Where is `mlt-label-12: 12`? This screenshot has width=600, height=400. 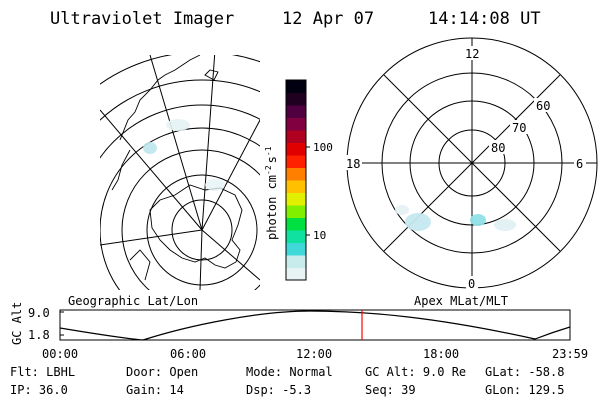
mlt-label-12: 12 is located at coordinates (472, 54).